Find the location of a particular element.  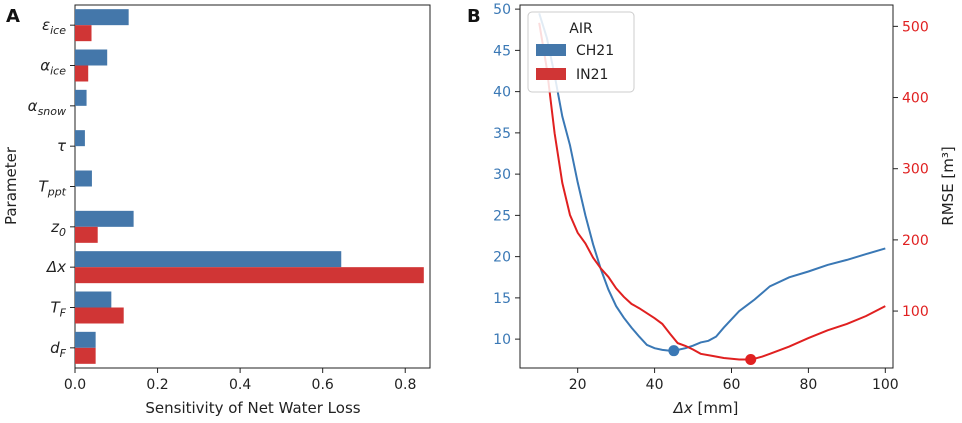

y-tick-label-1: αice is located at coordinates (53, 67).